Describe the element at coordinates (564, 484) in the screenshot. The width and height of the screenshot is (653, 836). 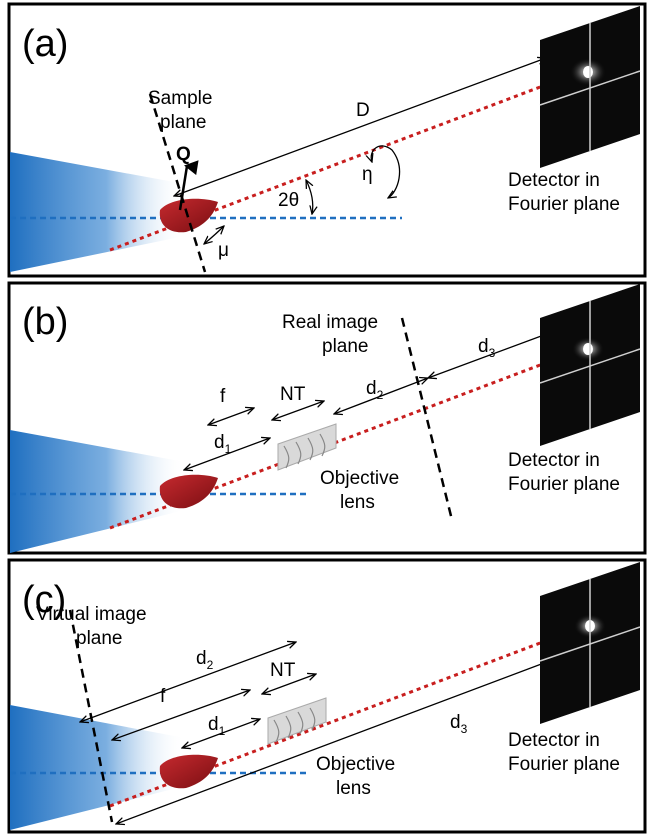
I see `detector-b-label-2: Fourier plane` at that location.